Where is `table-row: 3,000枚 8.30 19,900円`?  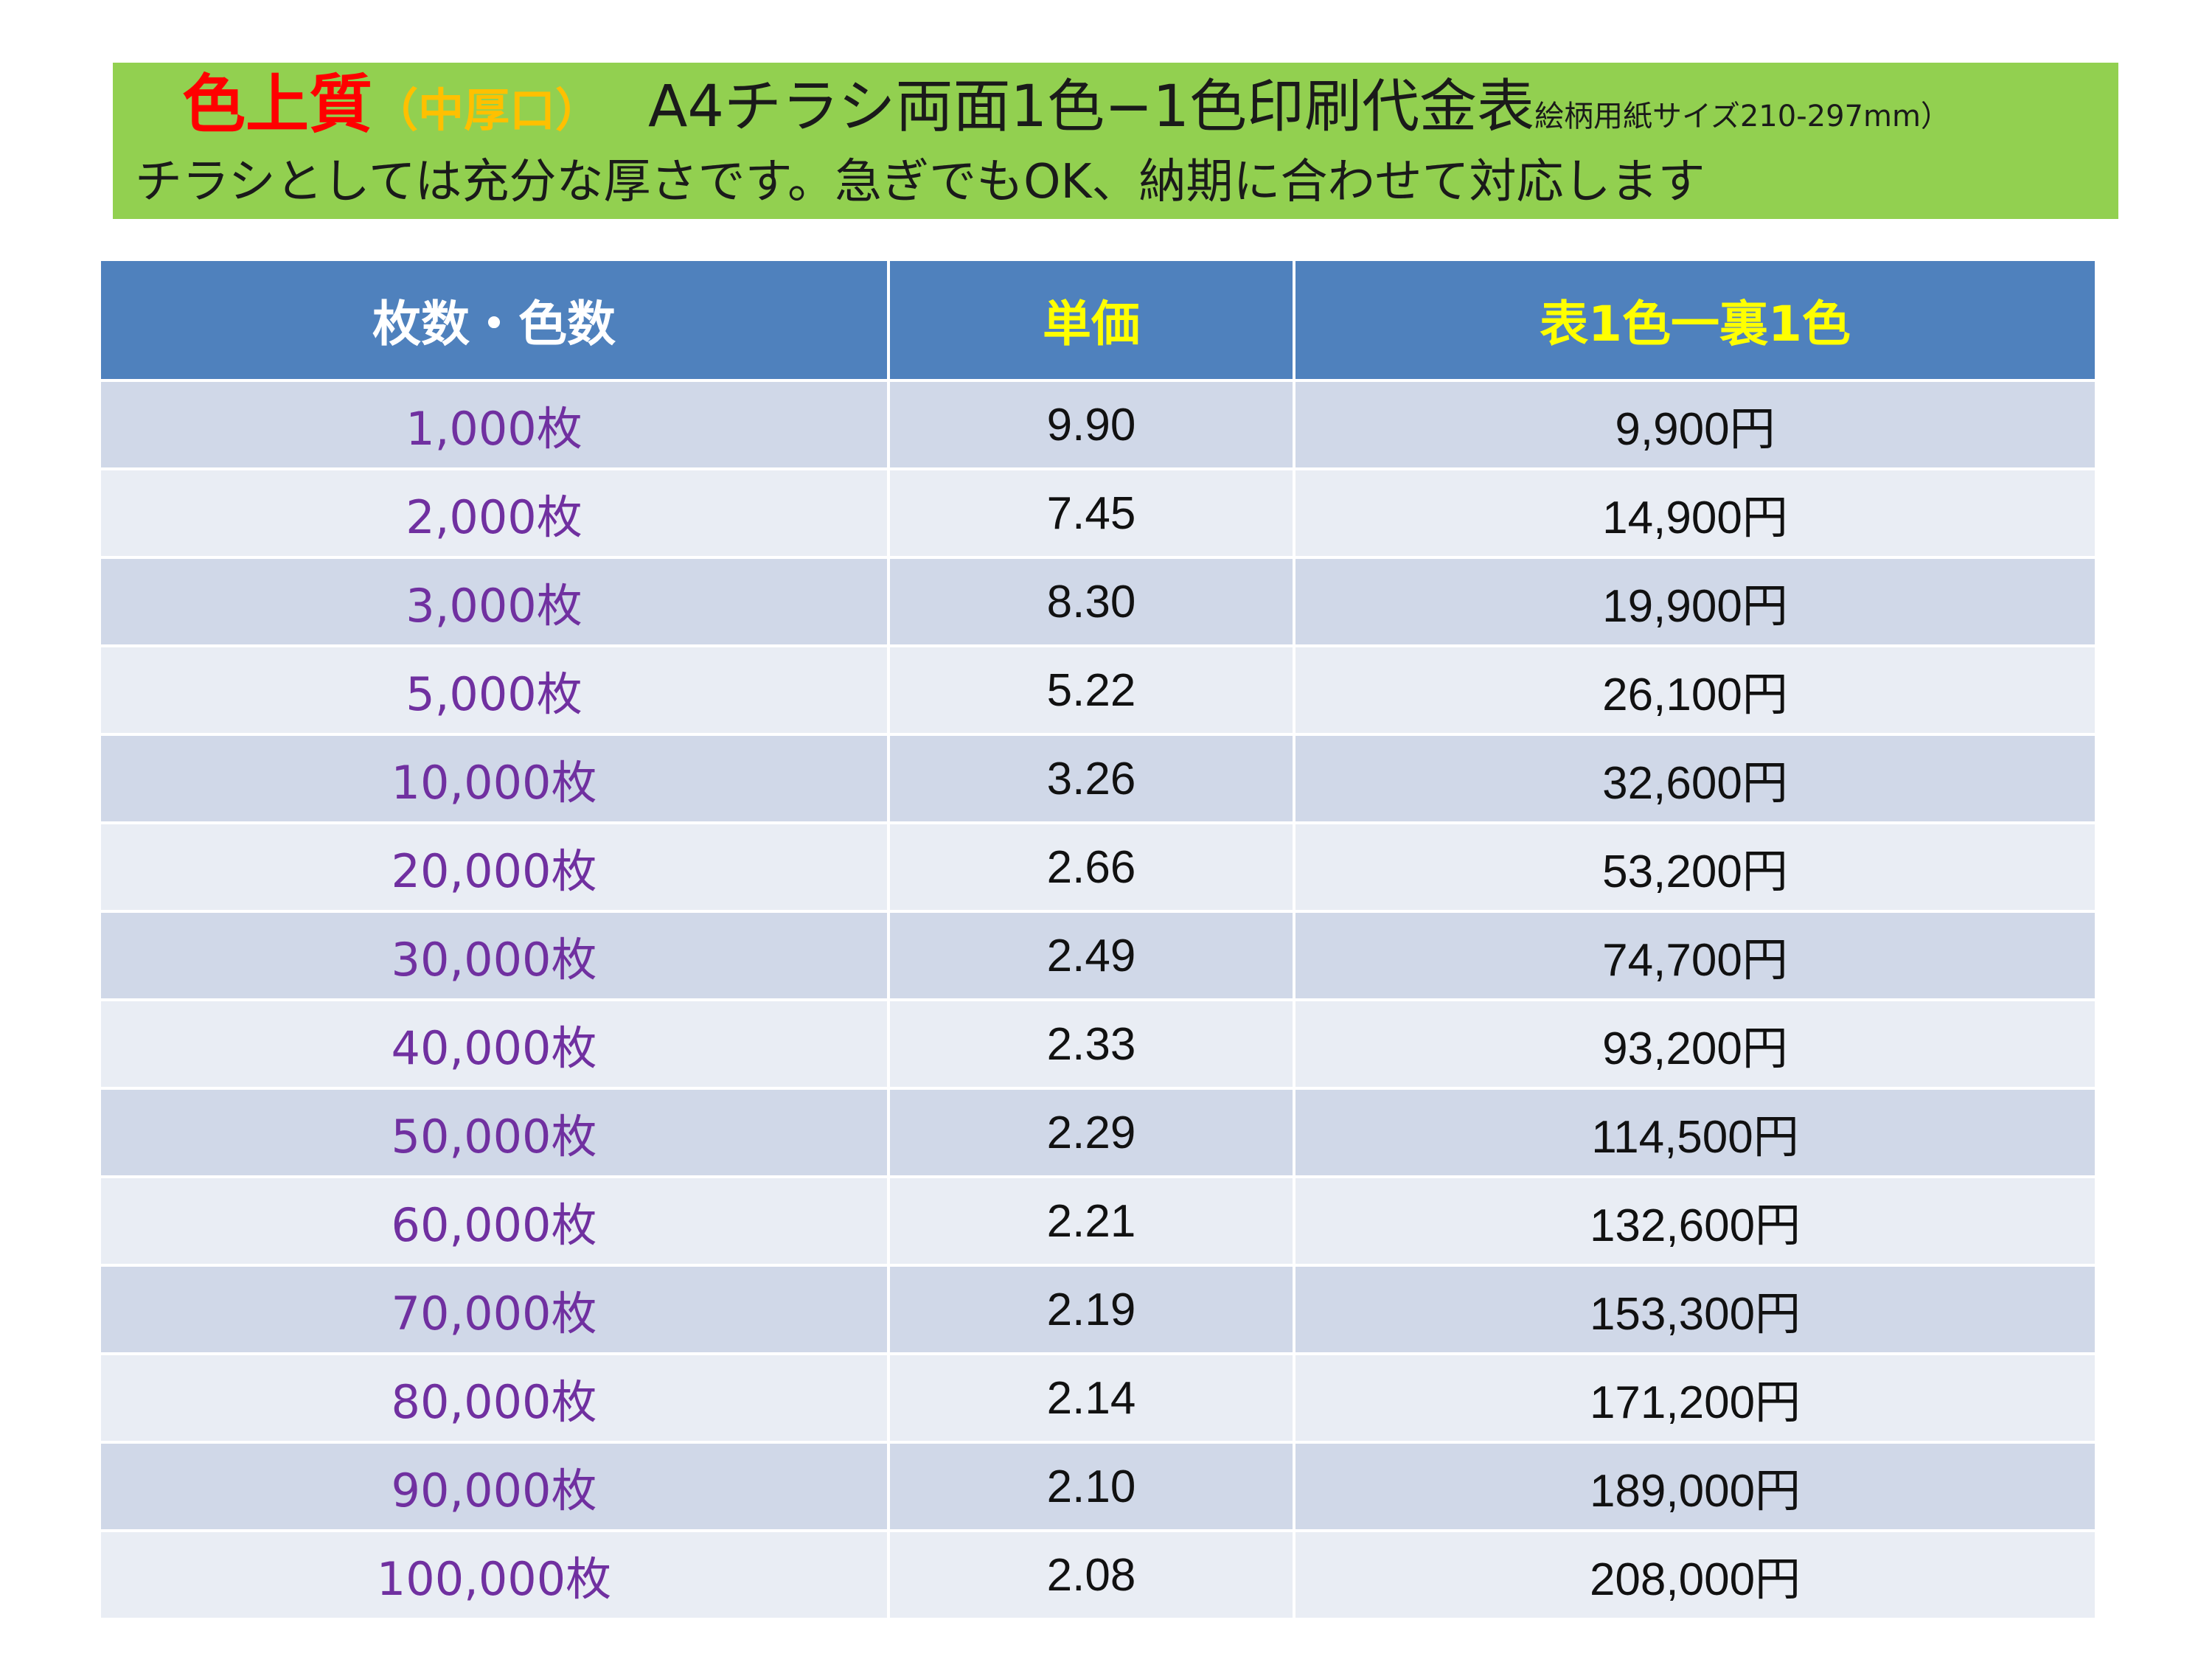
table-row: 3,000枚 8.30 19,900円 is located at coordinates (1098, 601).